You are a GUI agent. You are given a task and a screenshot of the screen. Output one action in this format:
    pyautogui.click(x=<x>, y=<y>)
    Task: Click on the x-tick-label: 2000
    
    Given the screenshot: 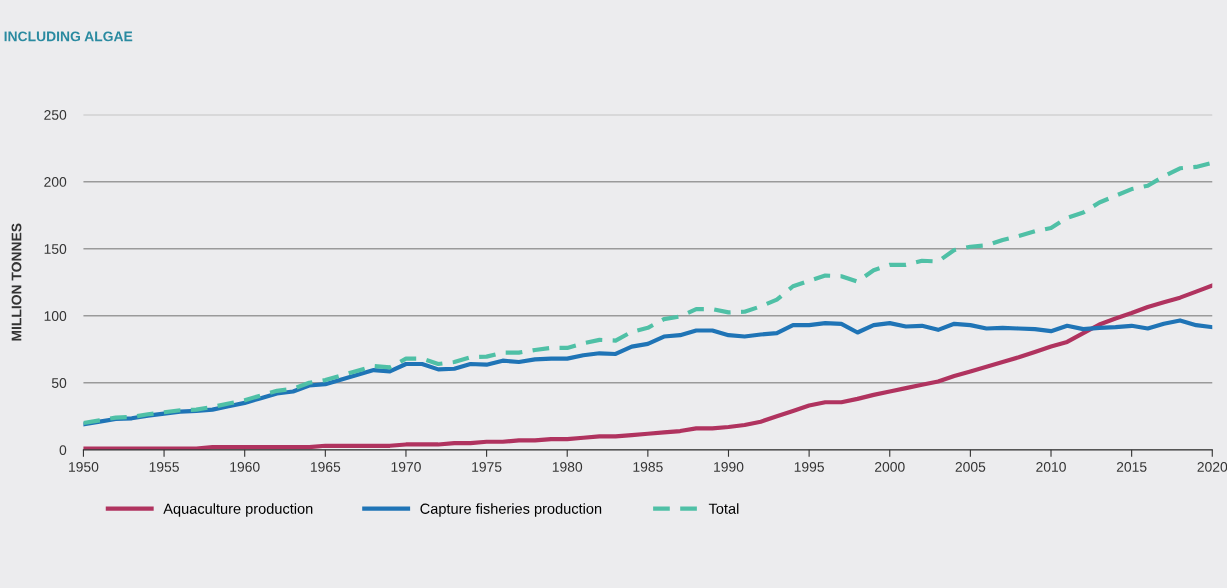 What is the action you would take?
    pyautogui.click(x=890, y=466)
    